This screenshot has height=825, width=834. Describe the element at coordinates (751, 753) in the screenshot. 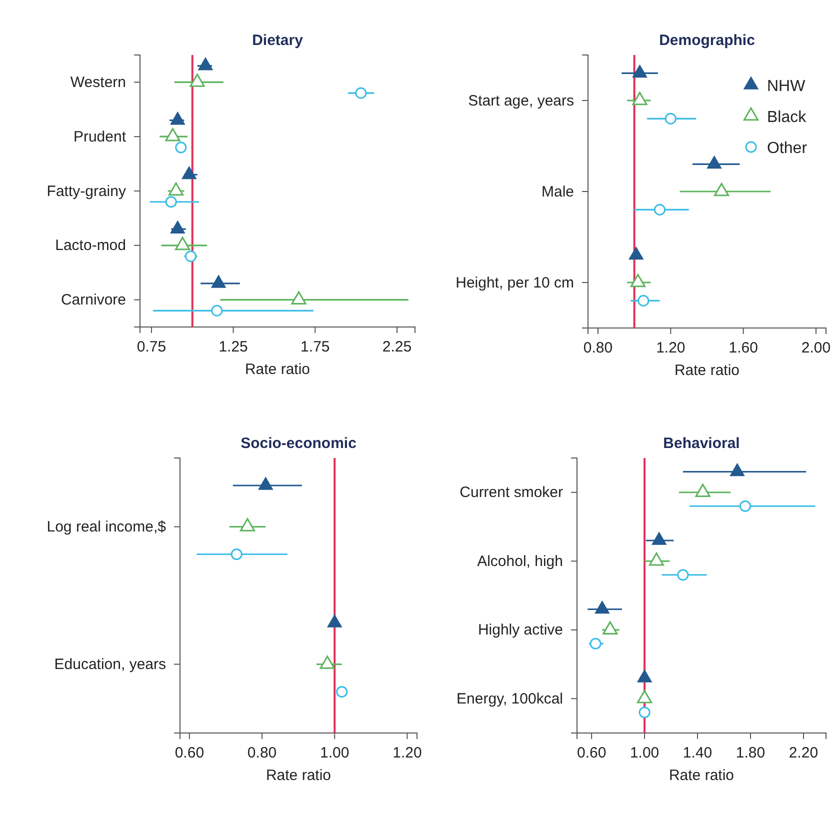

I see `x-tick-label: 1.80` at that location.